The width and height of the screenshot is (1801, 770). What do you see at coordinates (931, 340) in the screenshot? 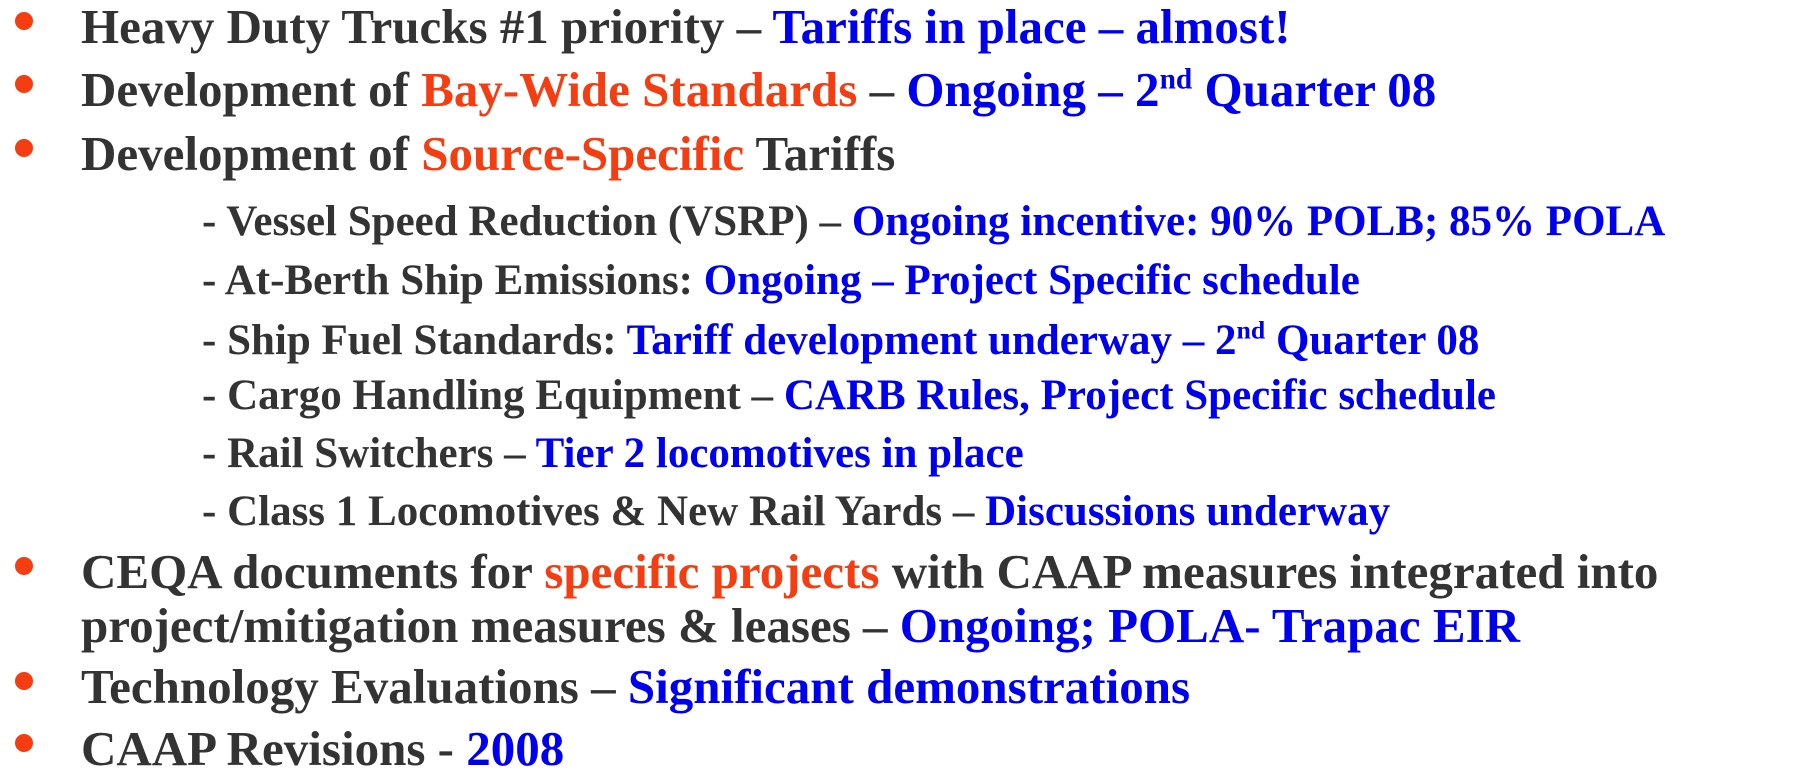
I see `text-segment: Tariff development underway – 2` at bounding box center [931, 340].